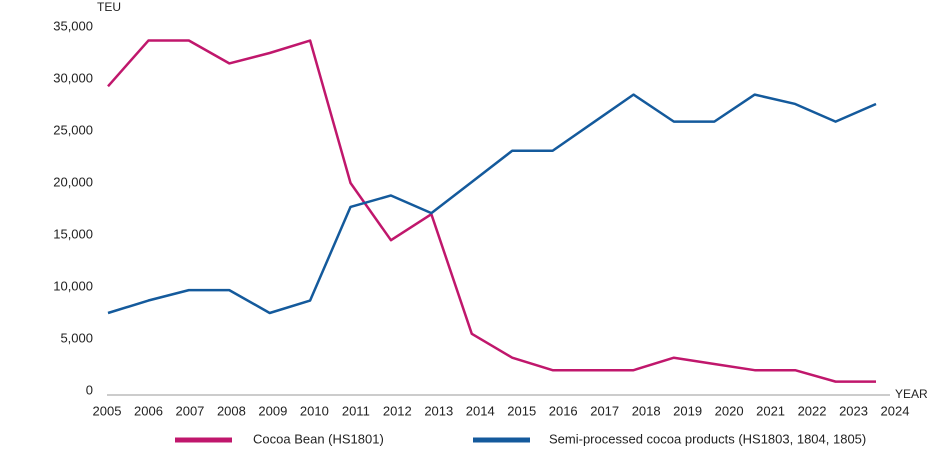 This screenshot has width=946, height=457. Describe the element at coordinates (646, 410) in the screenshot. I see `x-tick-label: 2018` at that location.